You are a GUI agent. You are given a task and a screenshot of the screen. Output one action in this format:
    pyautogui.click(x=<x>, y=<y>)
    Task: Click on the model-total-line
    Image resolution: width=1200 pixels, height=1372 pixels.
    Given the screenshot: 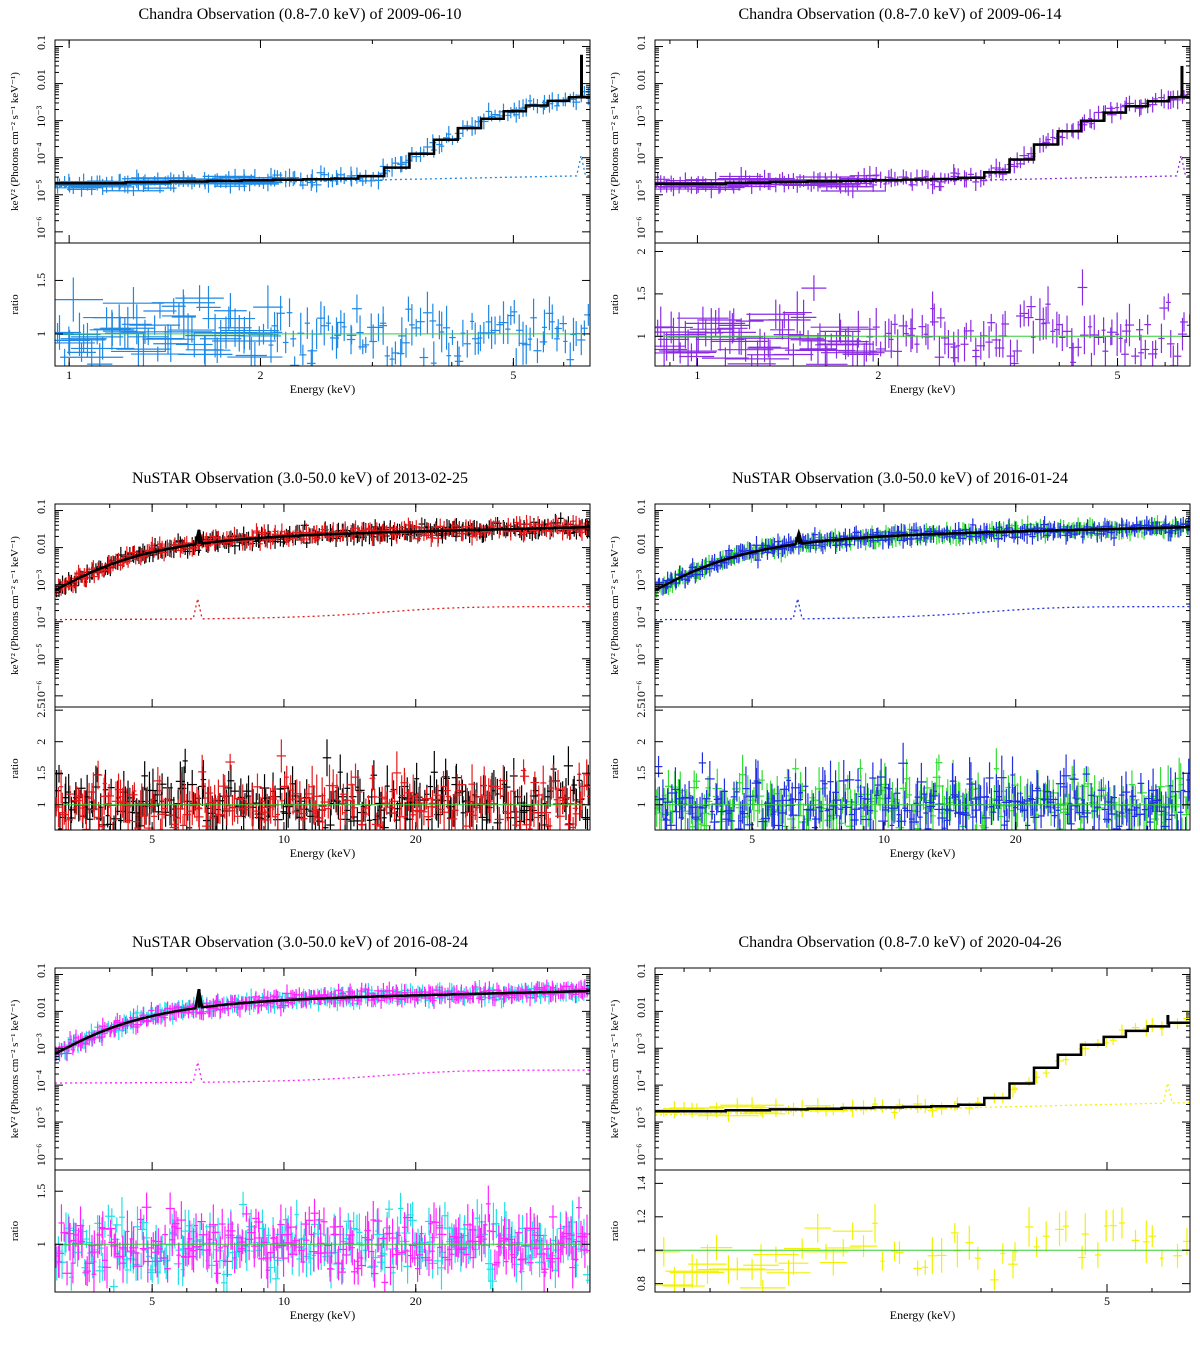 What is the action you would take?
    pyautogui.click(x=322, y=140)
    